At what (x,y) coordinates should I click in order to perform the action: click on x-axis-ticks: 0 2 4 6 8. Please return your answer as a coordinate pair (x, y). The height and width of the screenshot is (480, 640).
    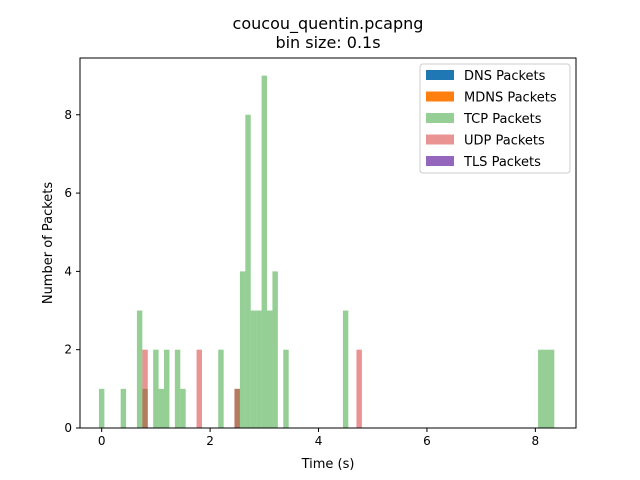
    Looking at the image, I should click on (318, 438).